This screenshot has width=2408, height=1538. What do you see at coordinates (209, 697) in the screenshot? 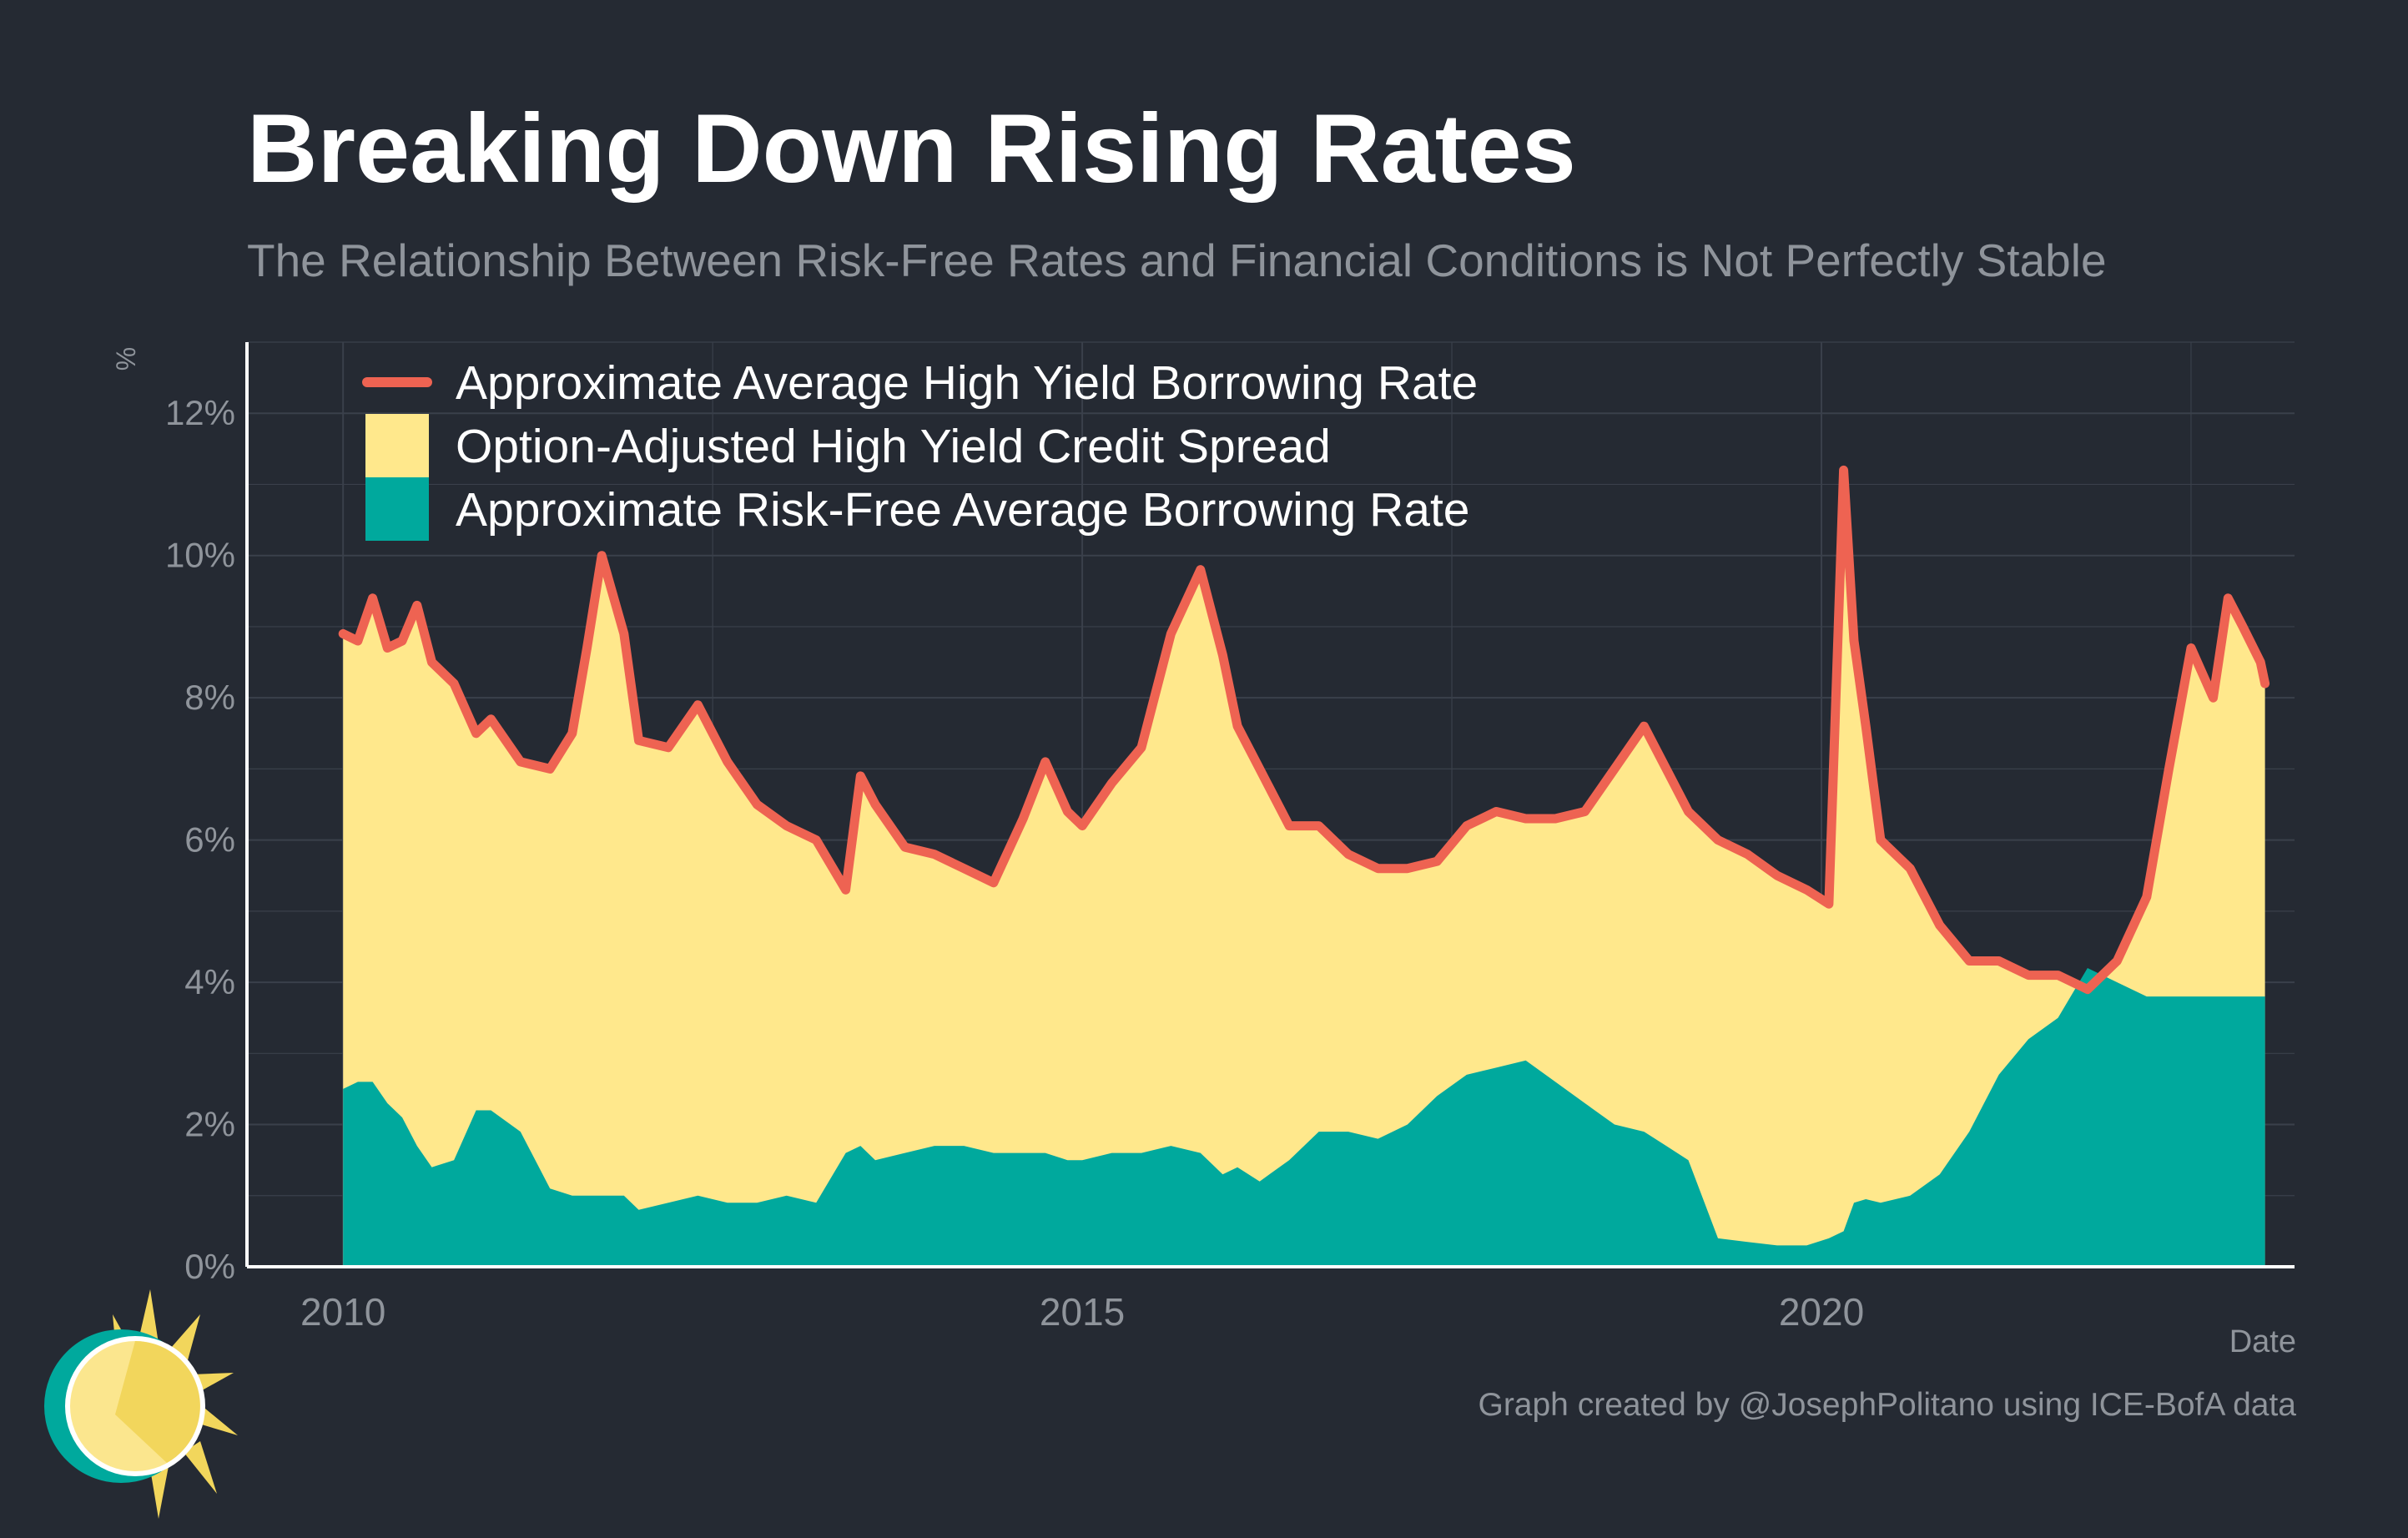
I see `y-tick-label: 8%` at bounding box center [209, 697].